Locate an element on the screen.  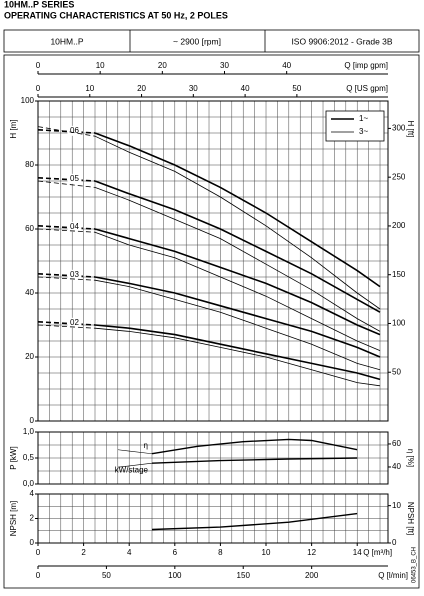
x-tick-label: 0 is located at coordinates (38, 552).